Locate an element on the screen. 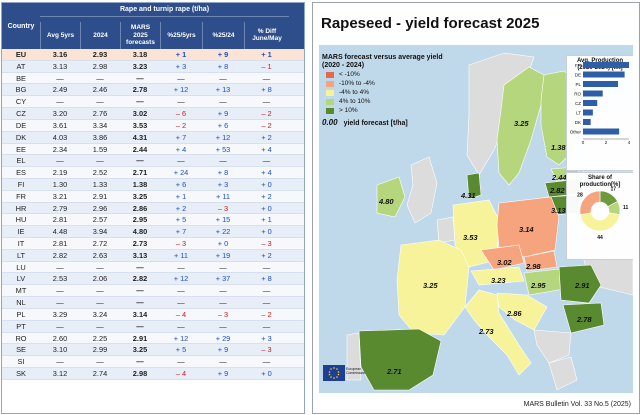  diff24-cell: + 12 is located at coordinates (223, 137).